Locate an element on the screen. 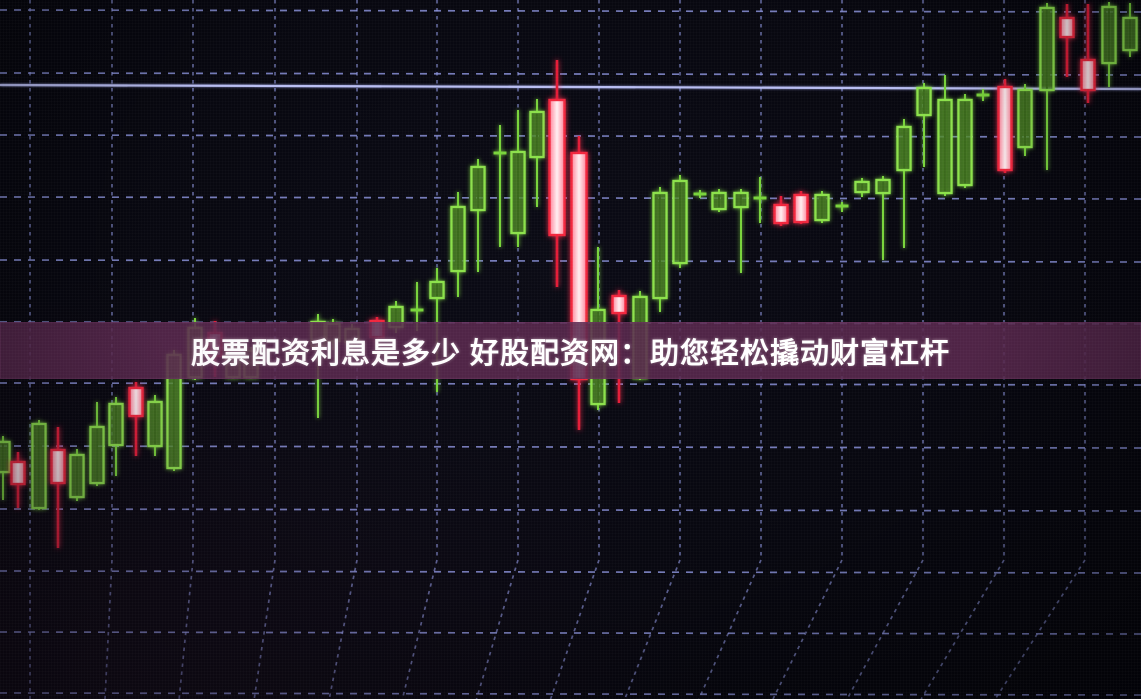 This screenshot has height=699, width=1141. banner-title: 股票配资利息是多少 好股配资网：助您轻松撬动财富杠杆 is located at coordinates (570, 353).